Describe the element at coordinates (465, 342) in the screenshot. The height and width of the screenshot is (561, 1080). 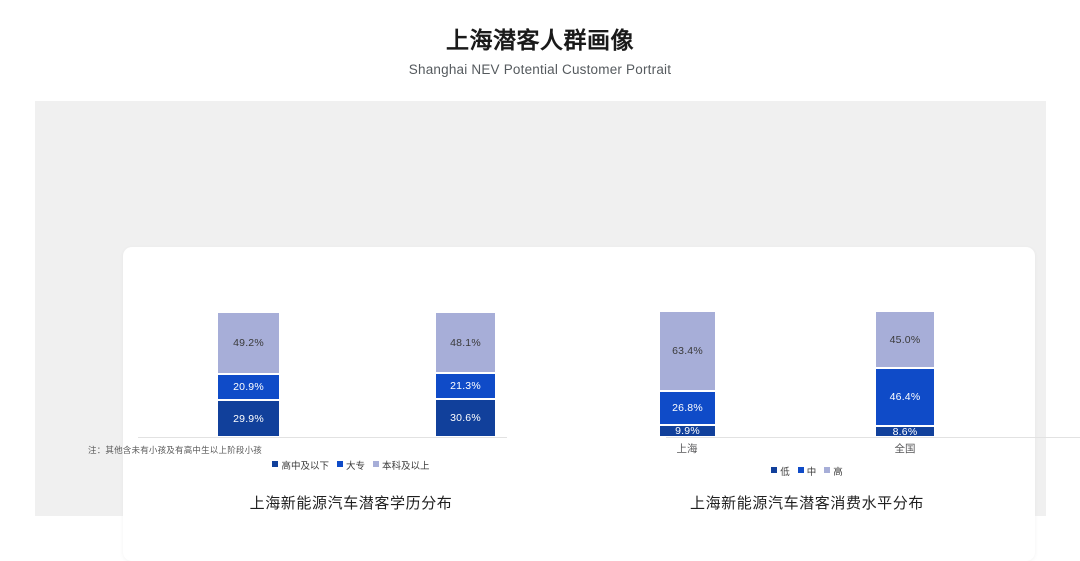
I see `segment-high: 48.1%` at that location.